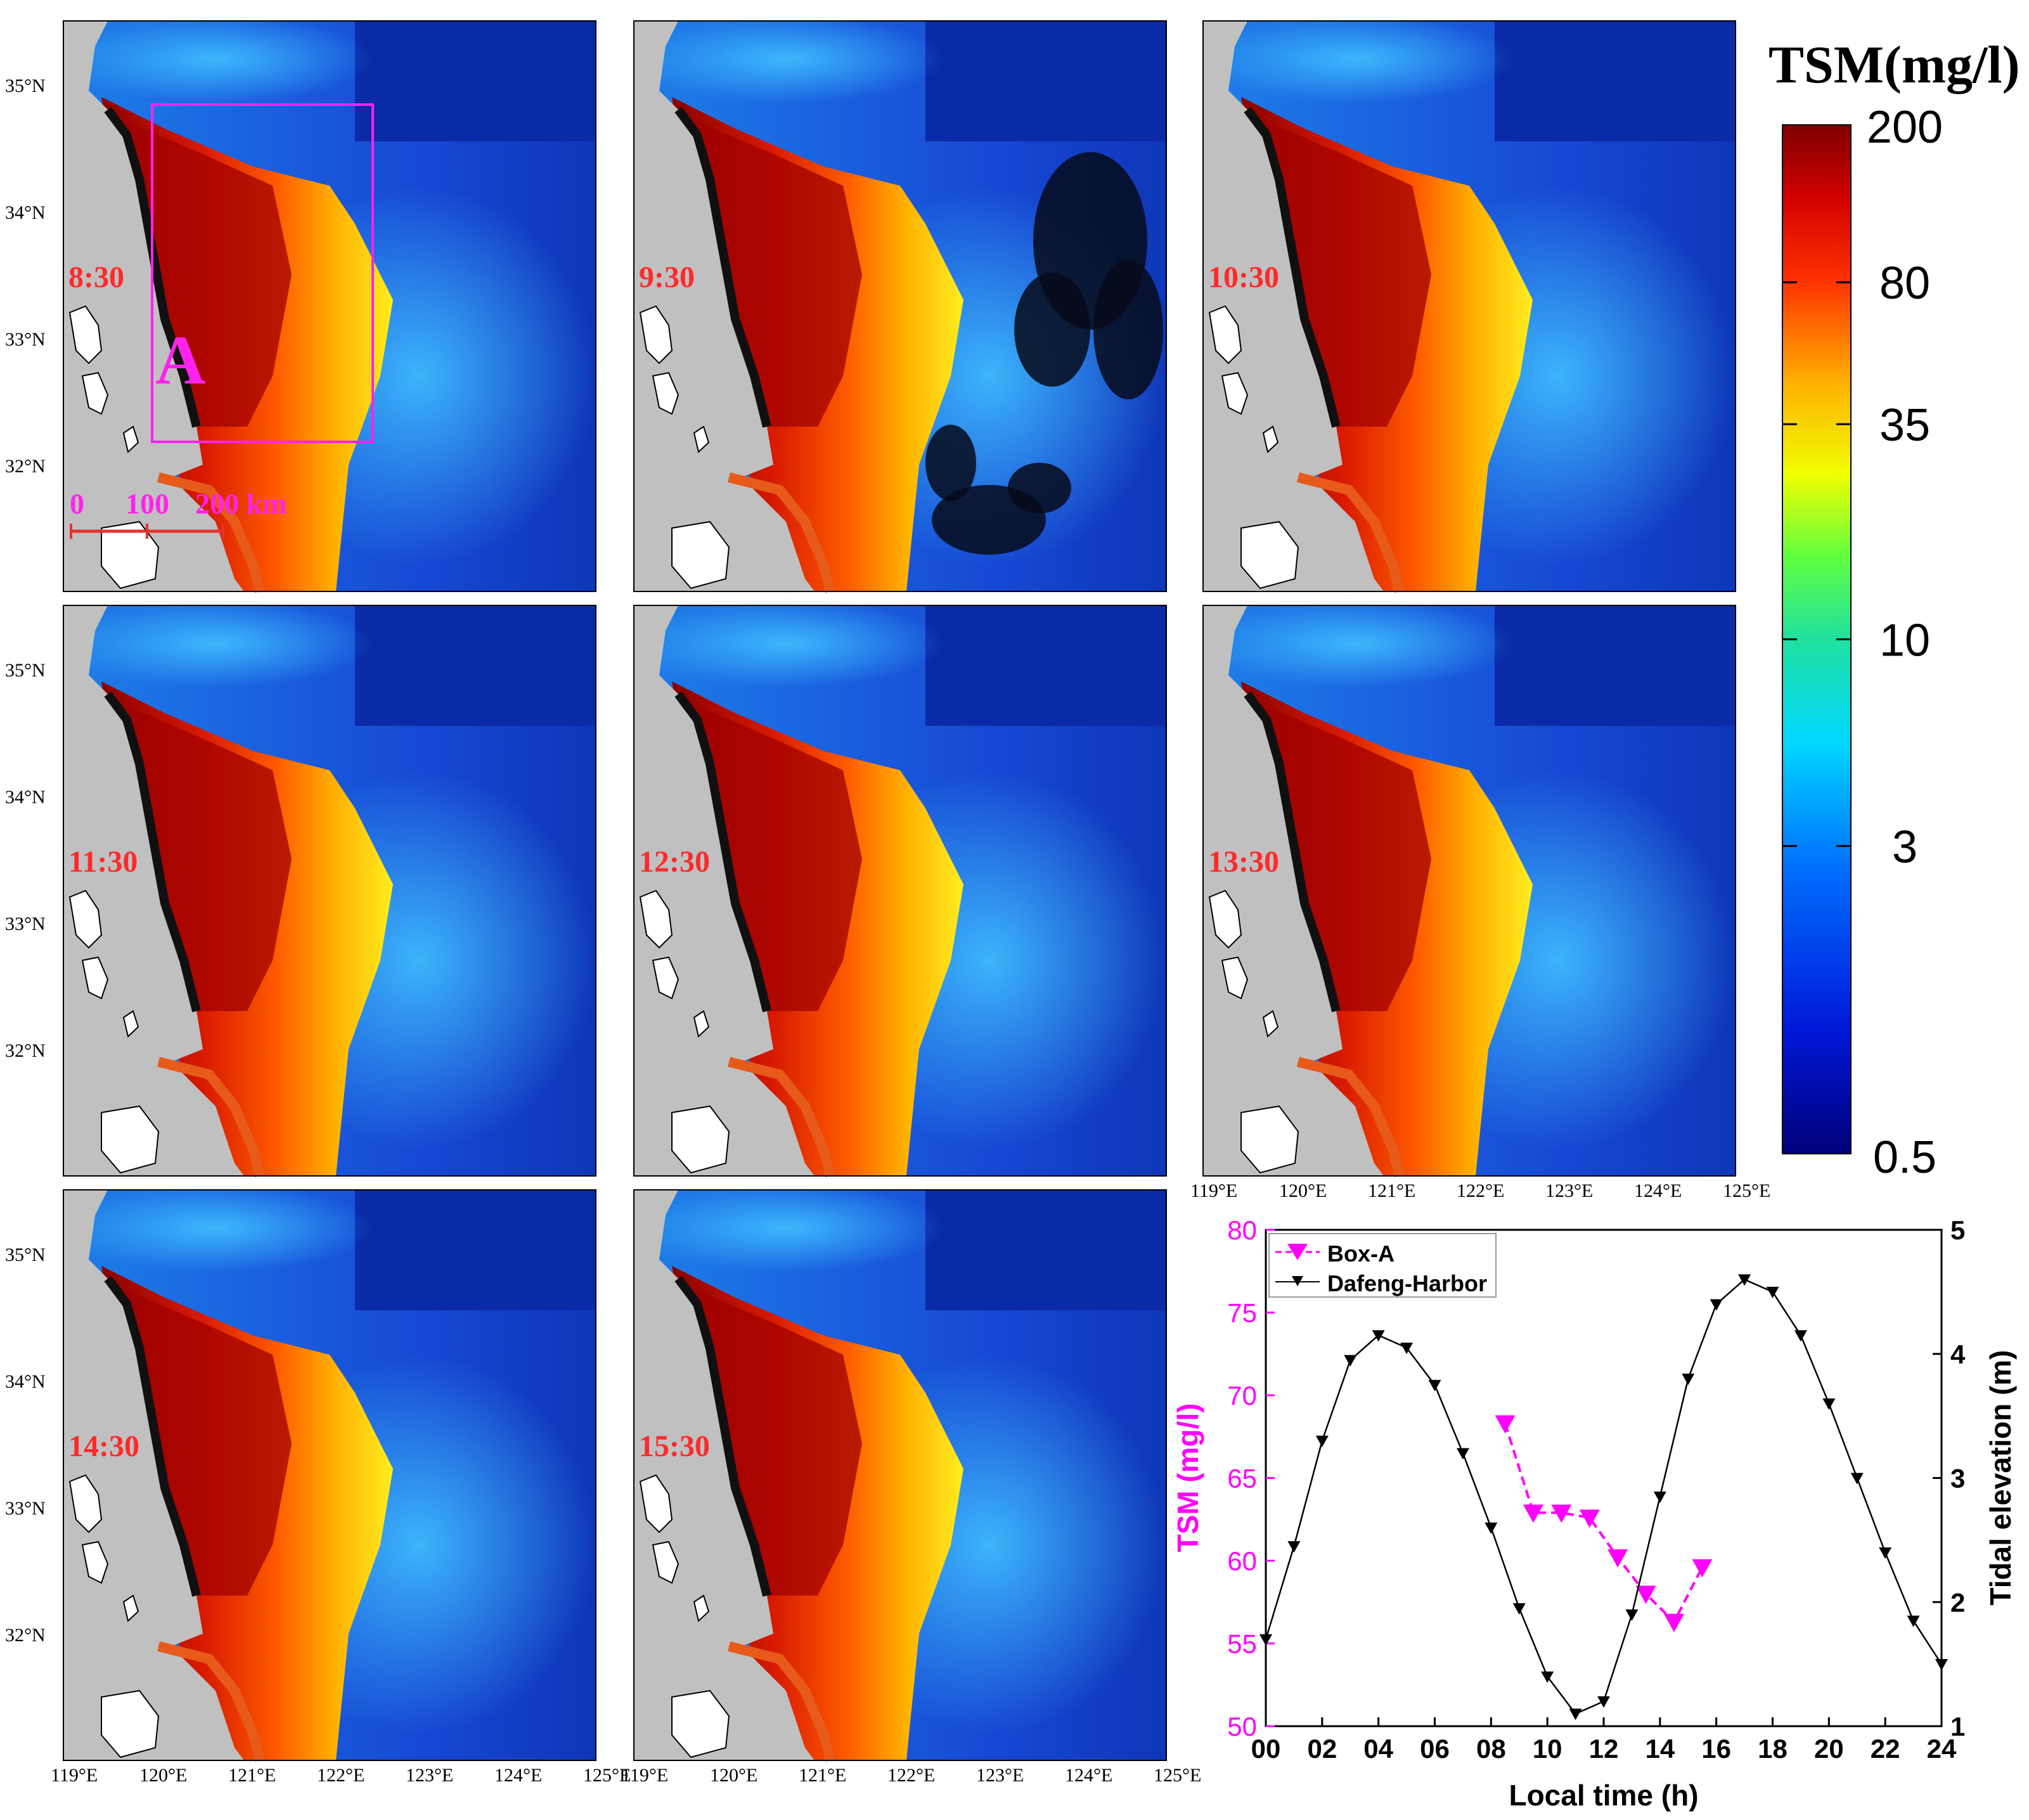 This screenshot has width=2029, height=1820. What do you see at coordinates (1242, 1561) in the screenshot?
I see `y-left-tick-label: 60` at bounding box center [1242, 1561].